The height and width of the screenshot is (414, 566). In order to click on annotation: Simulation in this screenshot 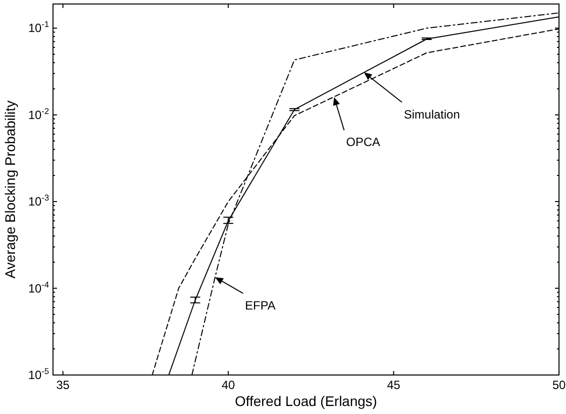, I will do `click(432, 114)`.